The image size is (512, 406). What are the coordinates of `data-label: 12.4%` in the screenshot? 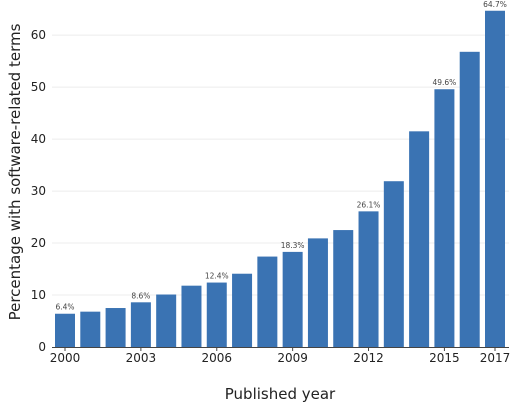 It's located at (217, 276).